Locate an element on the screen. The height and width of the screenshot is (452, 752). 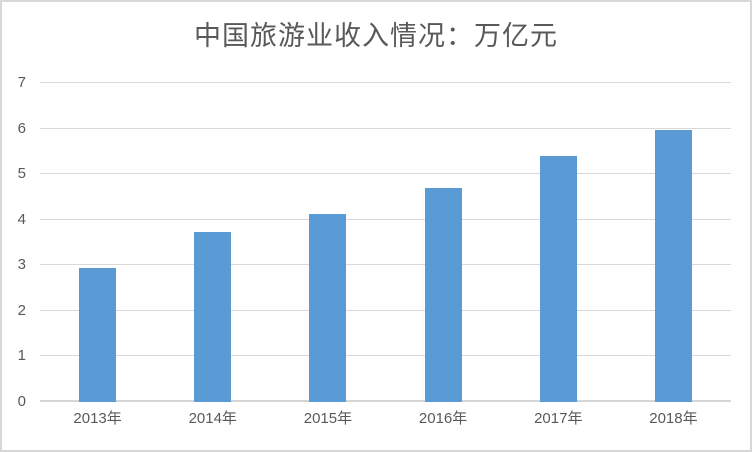
bar-slot-2017年 is located at coordinates (558, 242).